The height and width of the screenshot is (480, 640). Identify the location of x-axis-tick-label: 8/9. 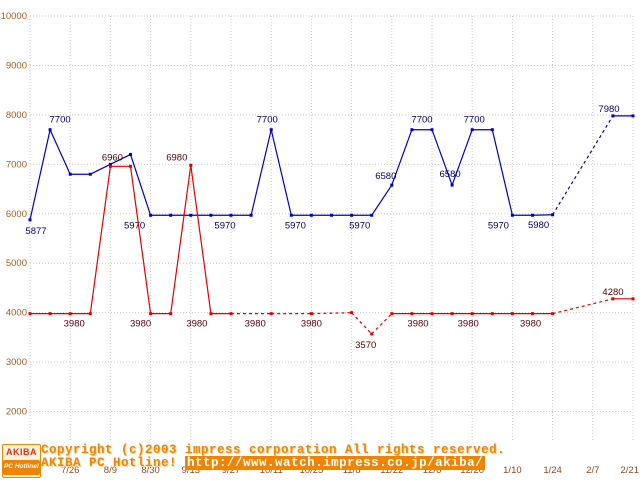
(110, 470).